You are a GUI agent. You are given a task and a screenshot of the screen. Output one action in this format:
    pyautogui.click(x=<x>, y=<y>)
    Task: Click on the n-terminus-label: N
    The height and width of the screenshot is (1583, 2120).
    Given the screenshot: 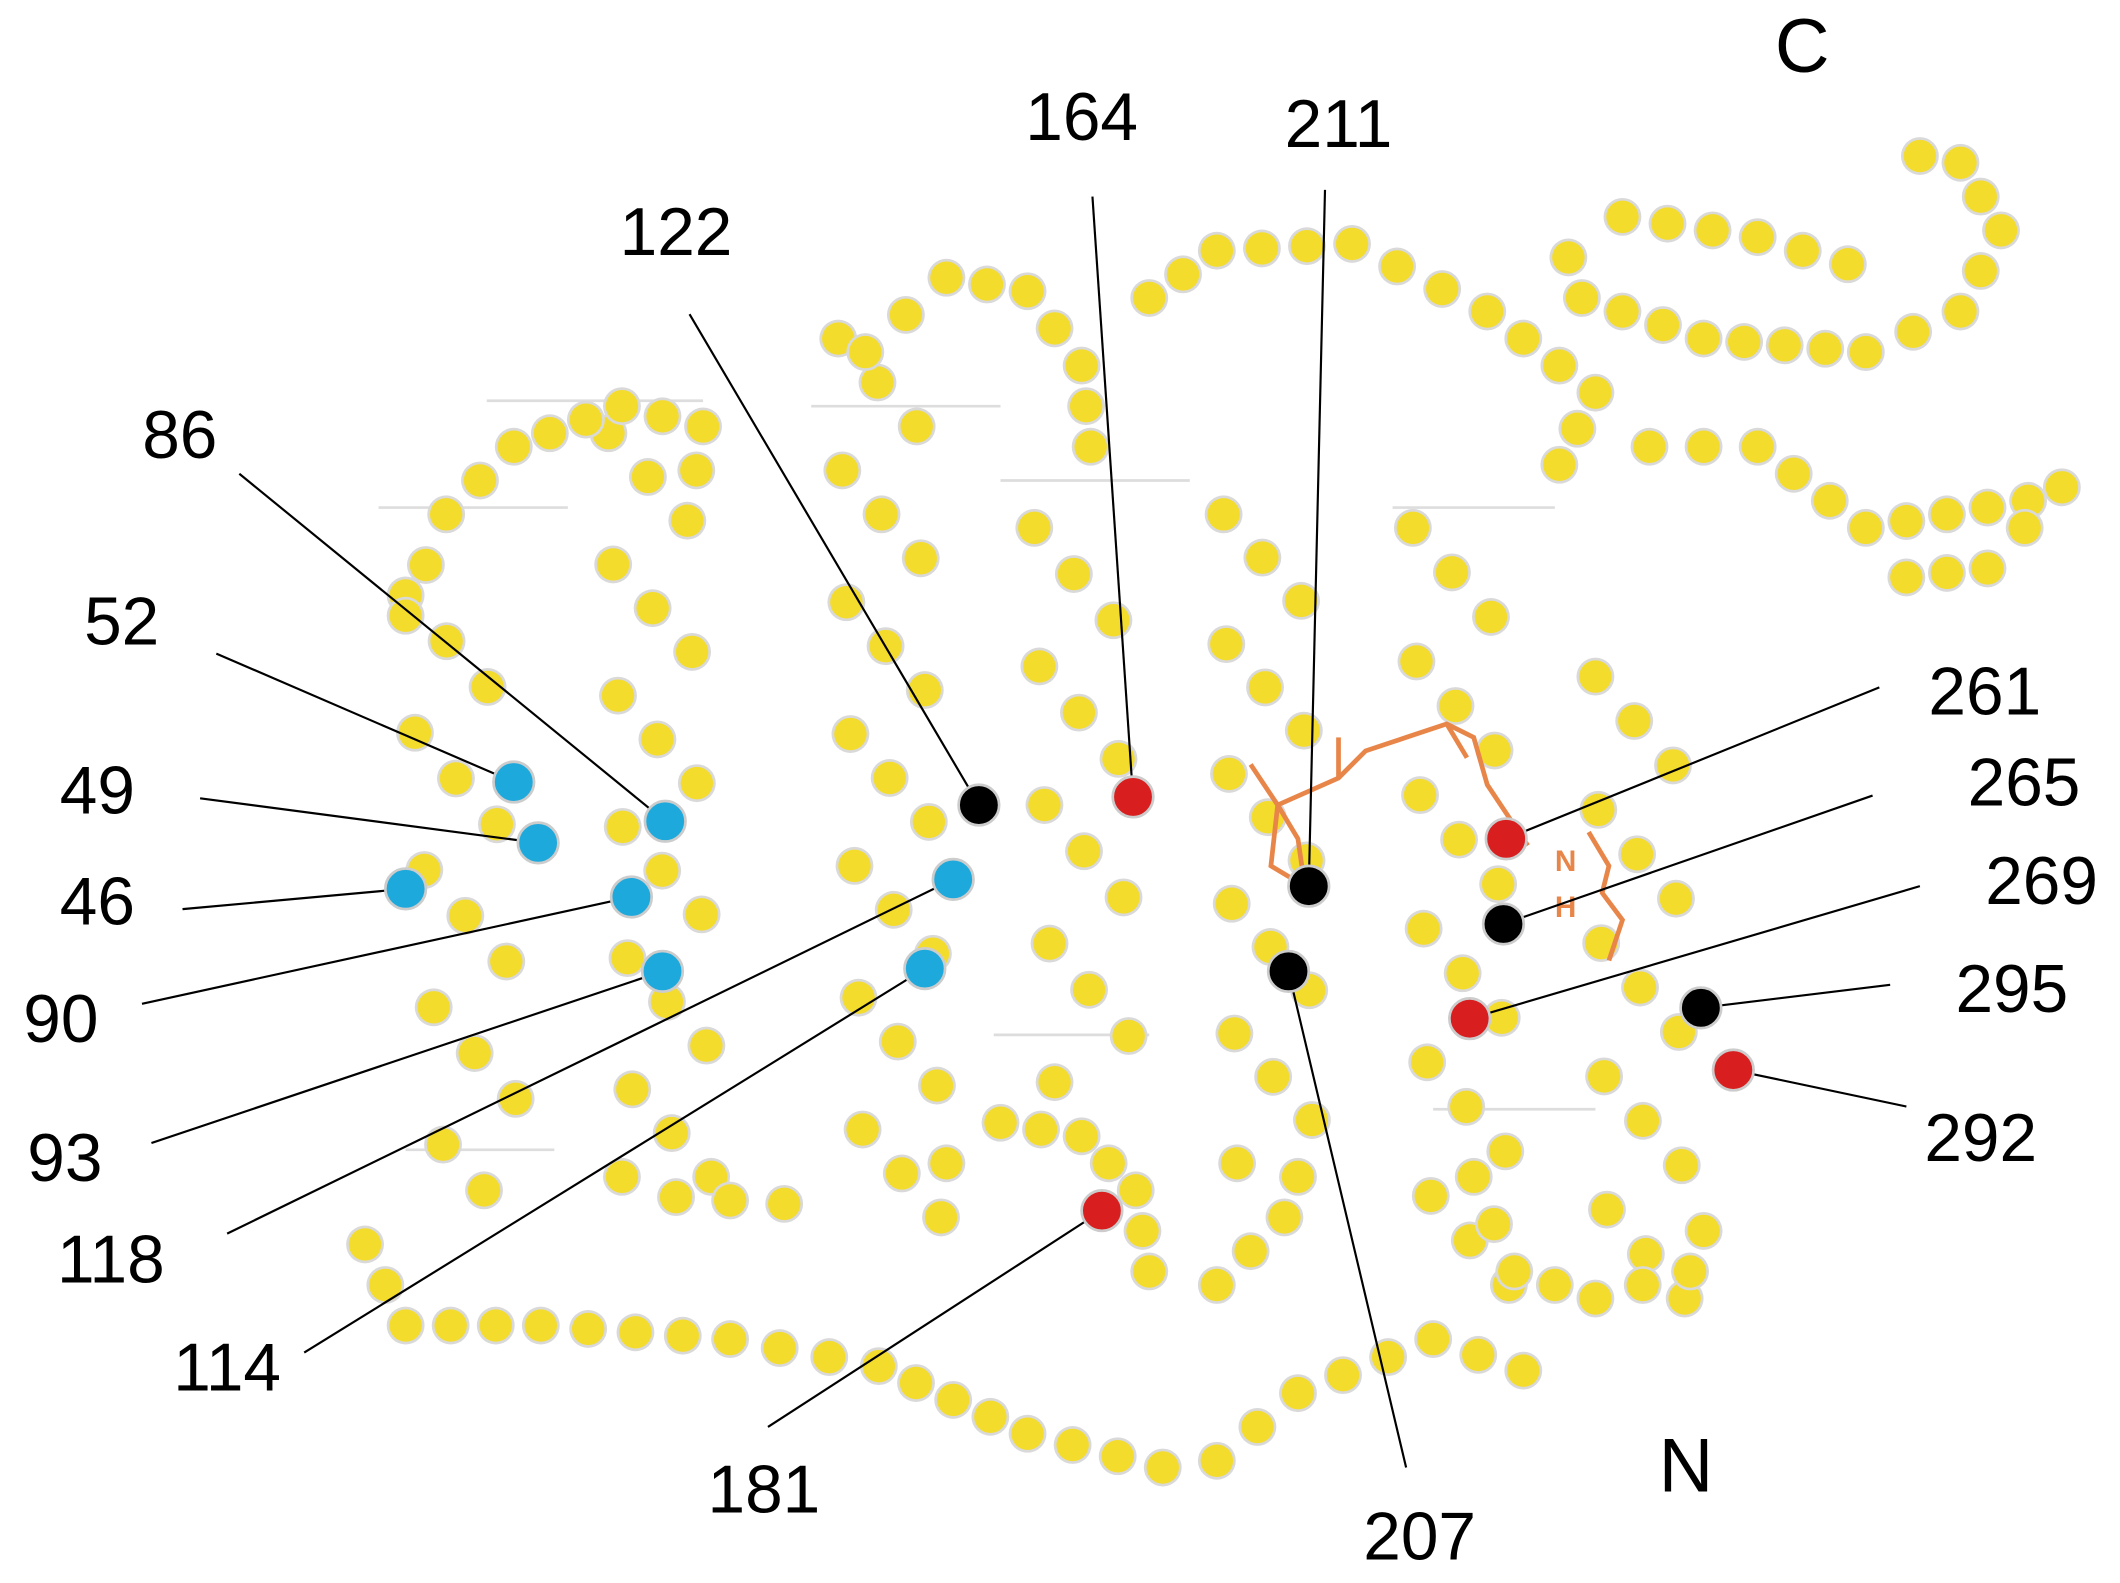 What is the action you would take?
    pyautogui.click(x=1686, y=1466)
    